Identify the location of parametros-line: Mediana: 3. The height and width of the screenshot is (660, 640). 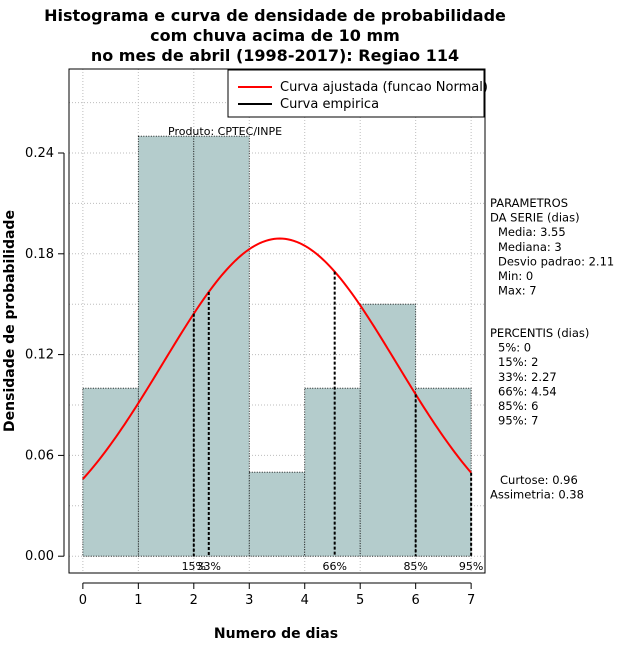
(530, 247).